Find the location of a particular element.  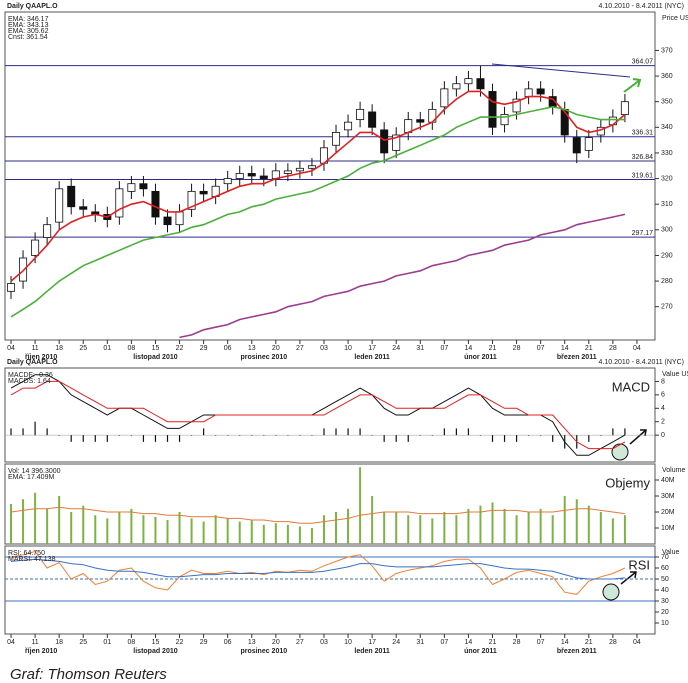

y-tick-label: 8 is located at coordinates (663, 381).